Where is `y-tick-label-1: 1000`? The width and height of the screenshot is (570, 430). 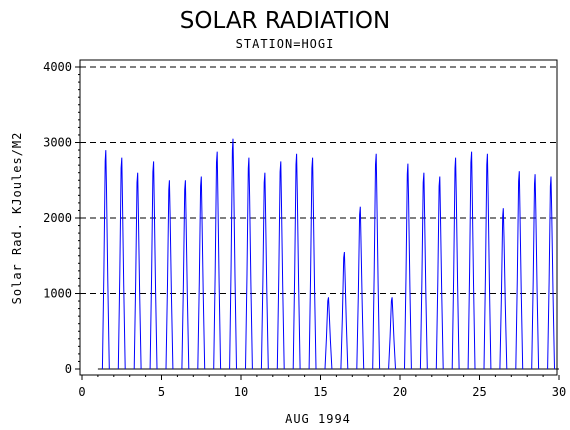 y-tick-label-1: 1000 is located at coordinates (57, 294).